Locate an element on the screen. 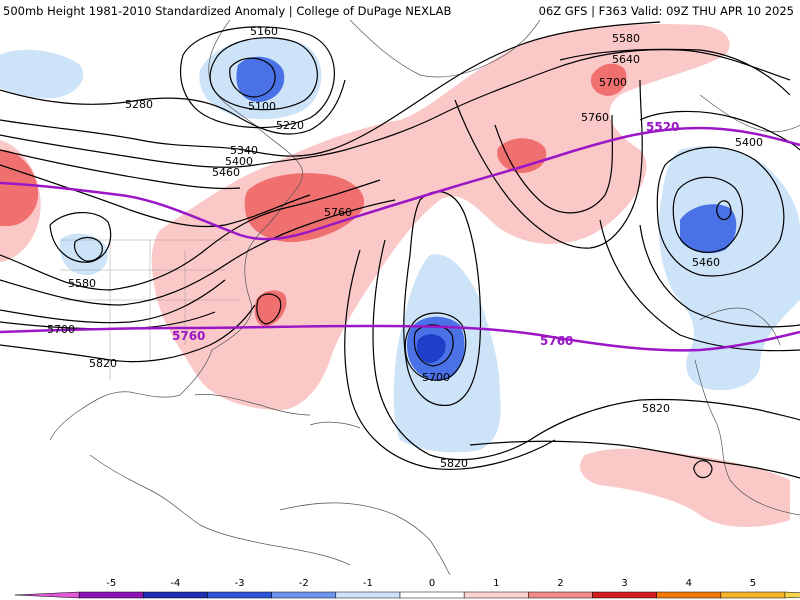 This screenshot has width=800, height=600. contour-label: 5220 is located at coordinates (290, 125).